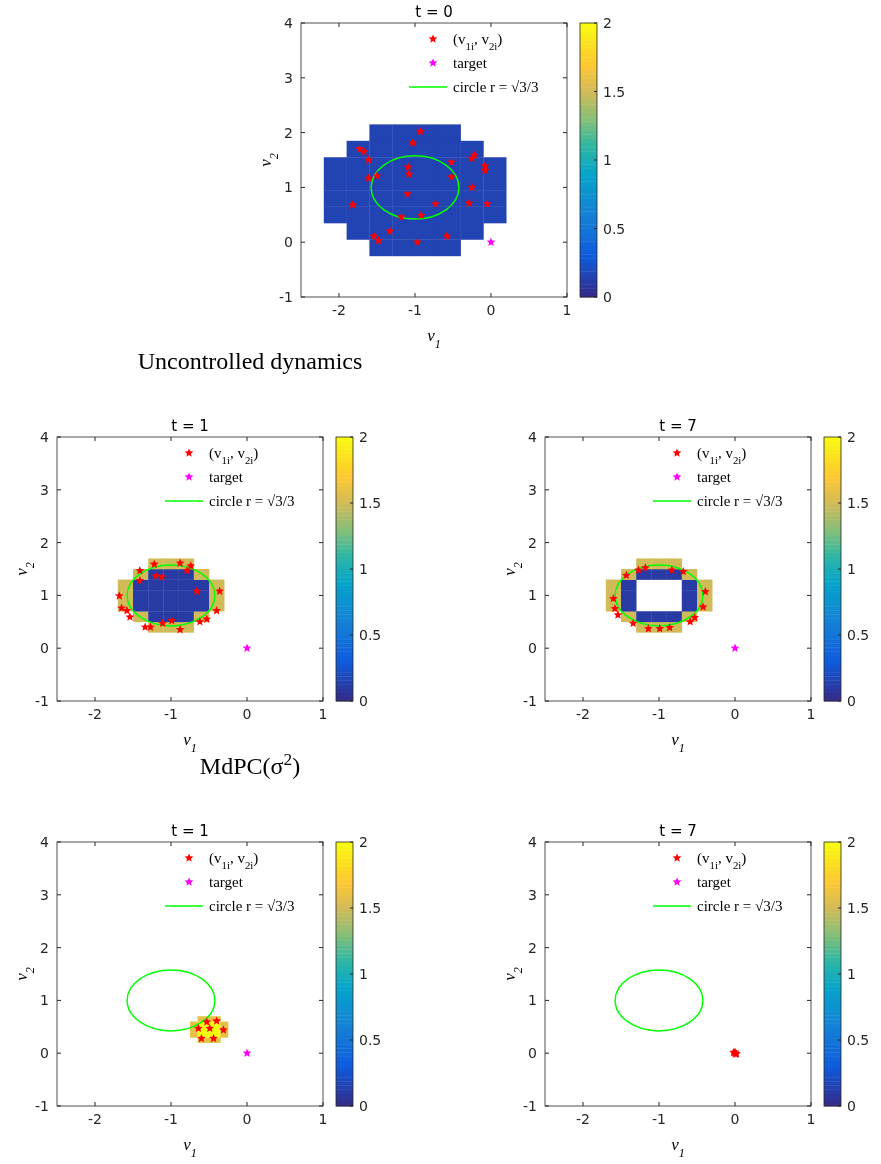  I want to click on chart-subtitle: MdPC(σ$^{2}$), so click(250, 764).